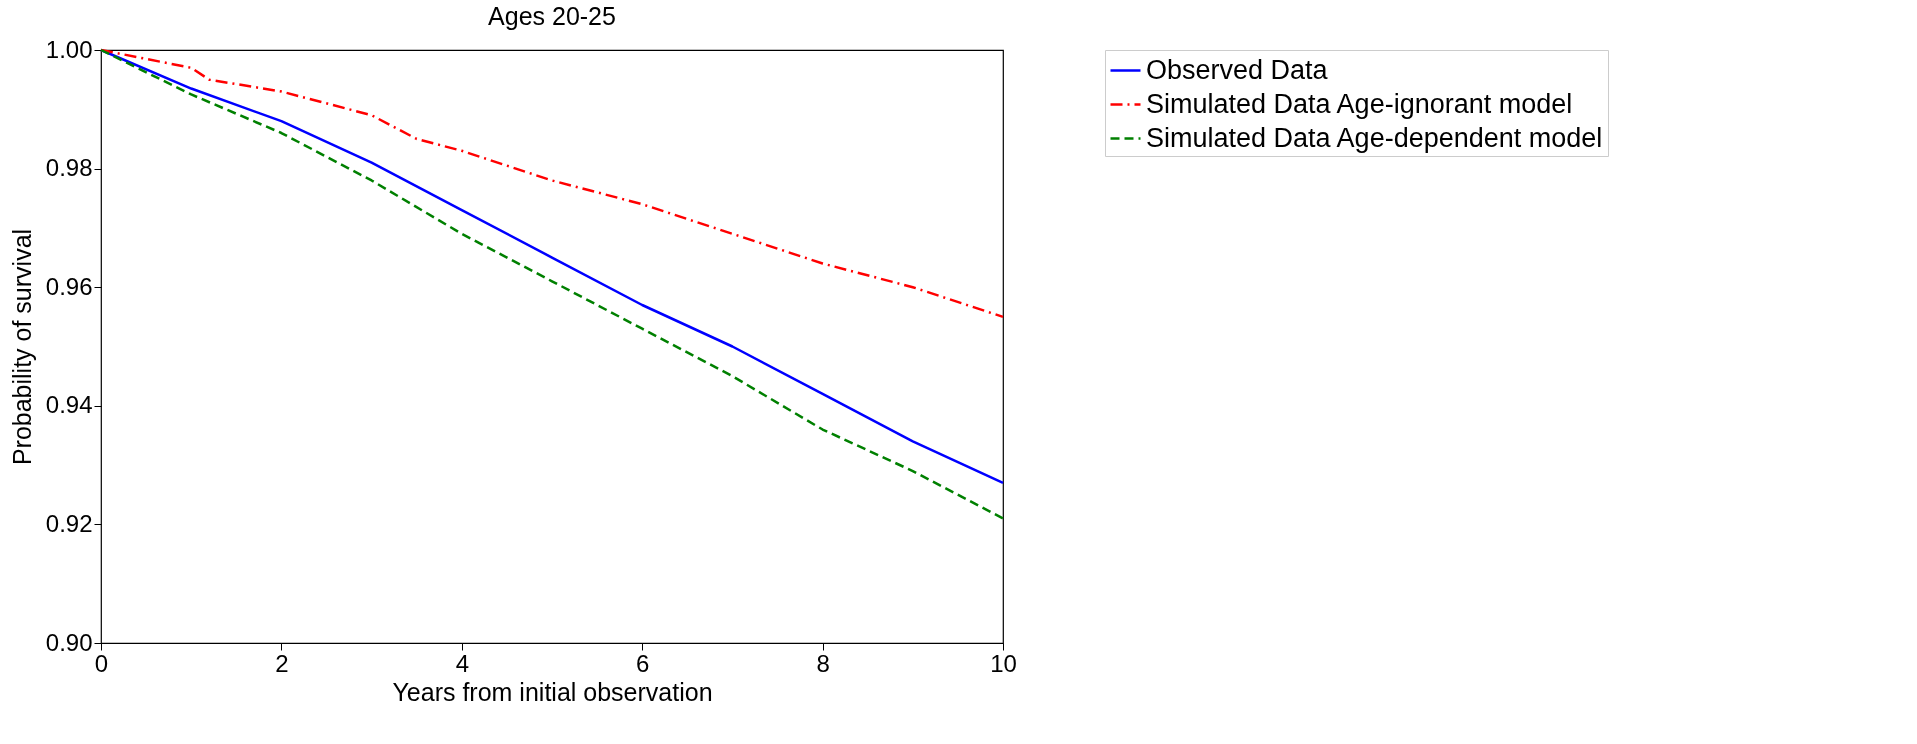 This screenshot has width=1917, height=744. Describe the element at coordinates (69, 49) in the screenshot. I see `y-tick-label: 1.00` at that location.